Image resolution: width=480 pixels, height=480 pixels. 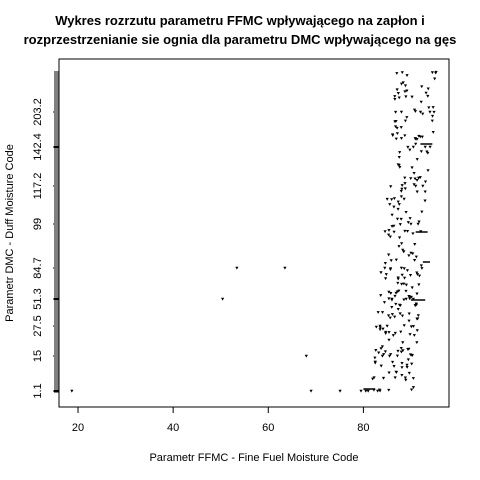 I want to click on y-tick-label: 84.7, so click(x=38, y=267).